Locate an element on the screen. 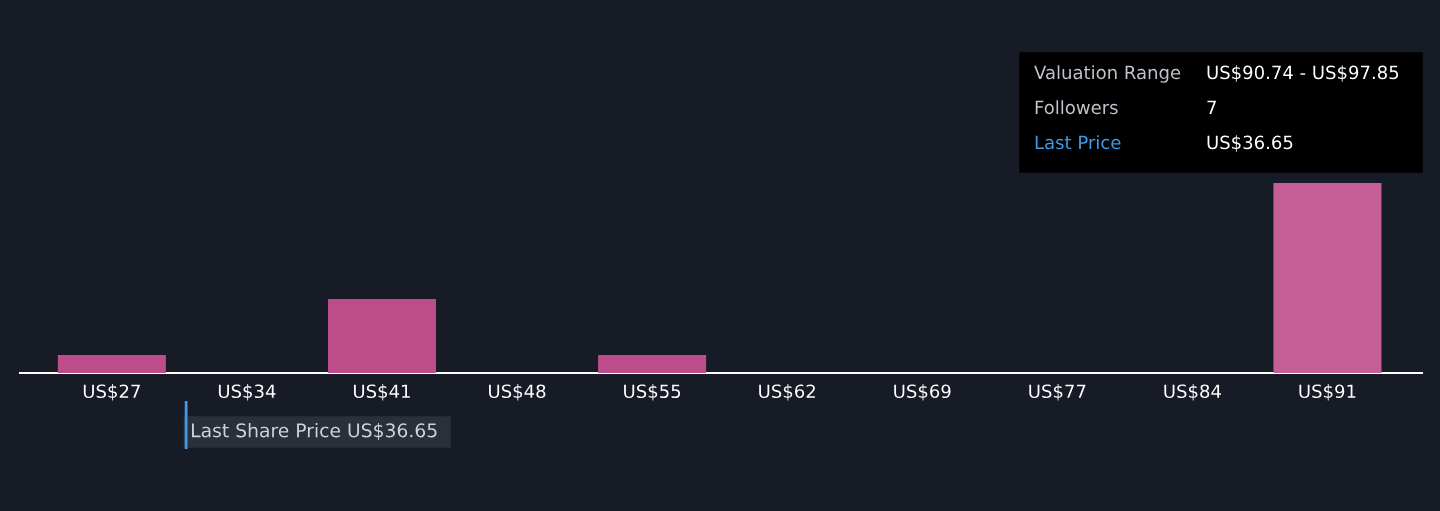  text: US$90.74 - US$97.85 is located at coordinates (1303, 73).